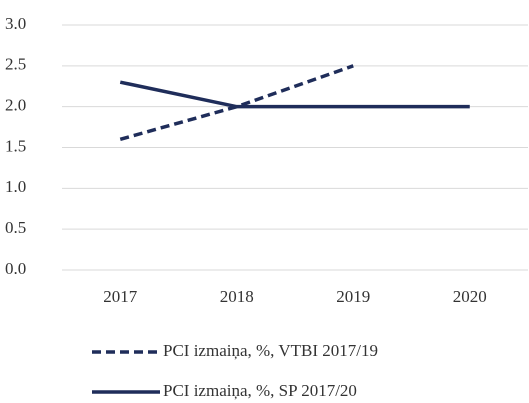  Describe the element at coordinates (260, 390) in the screenshot. I see `legend-label: PCI izmaiņa, %, SP 2017/20` at that location.